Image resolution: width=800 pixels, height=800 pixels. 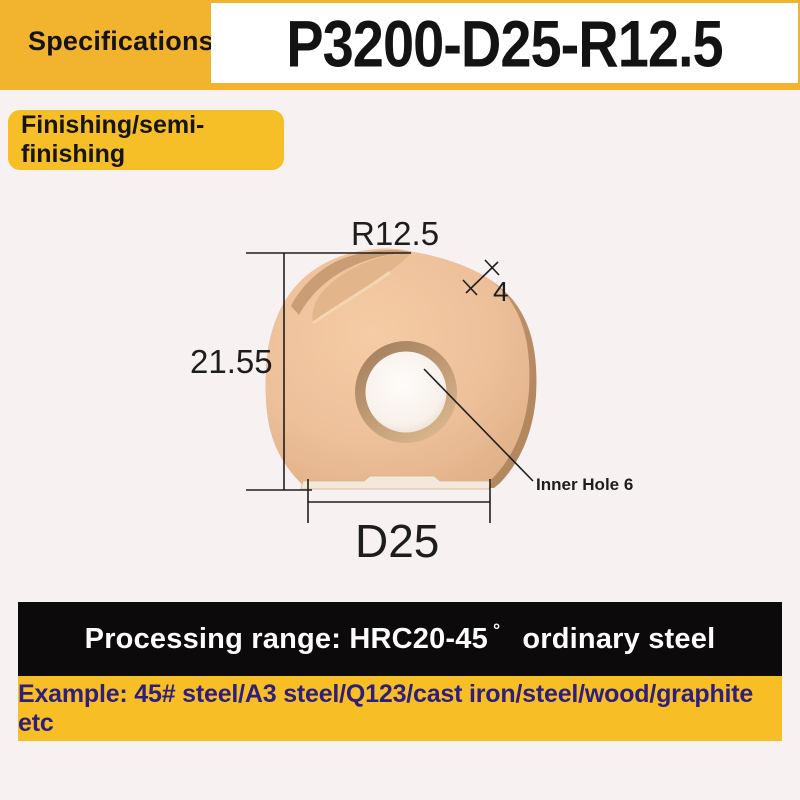 What do you see at coordinates (585, 484) in the screenshot?
I see `inner-hole-label: Inner Hole 6` at bounding box center [585, 484].